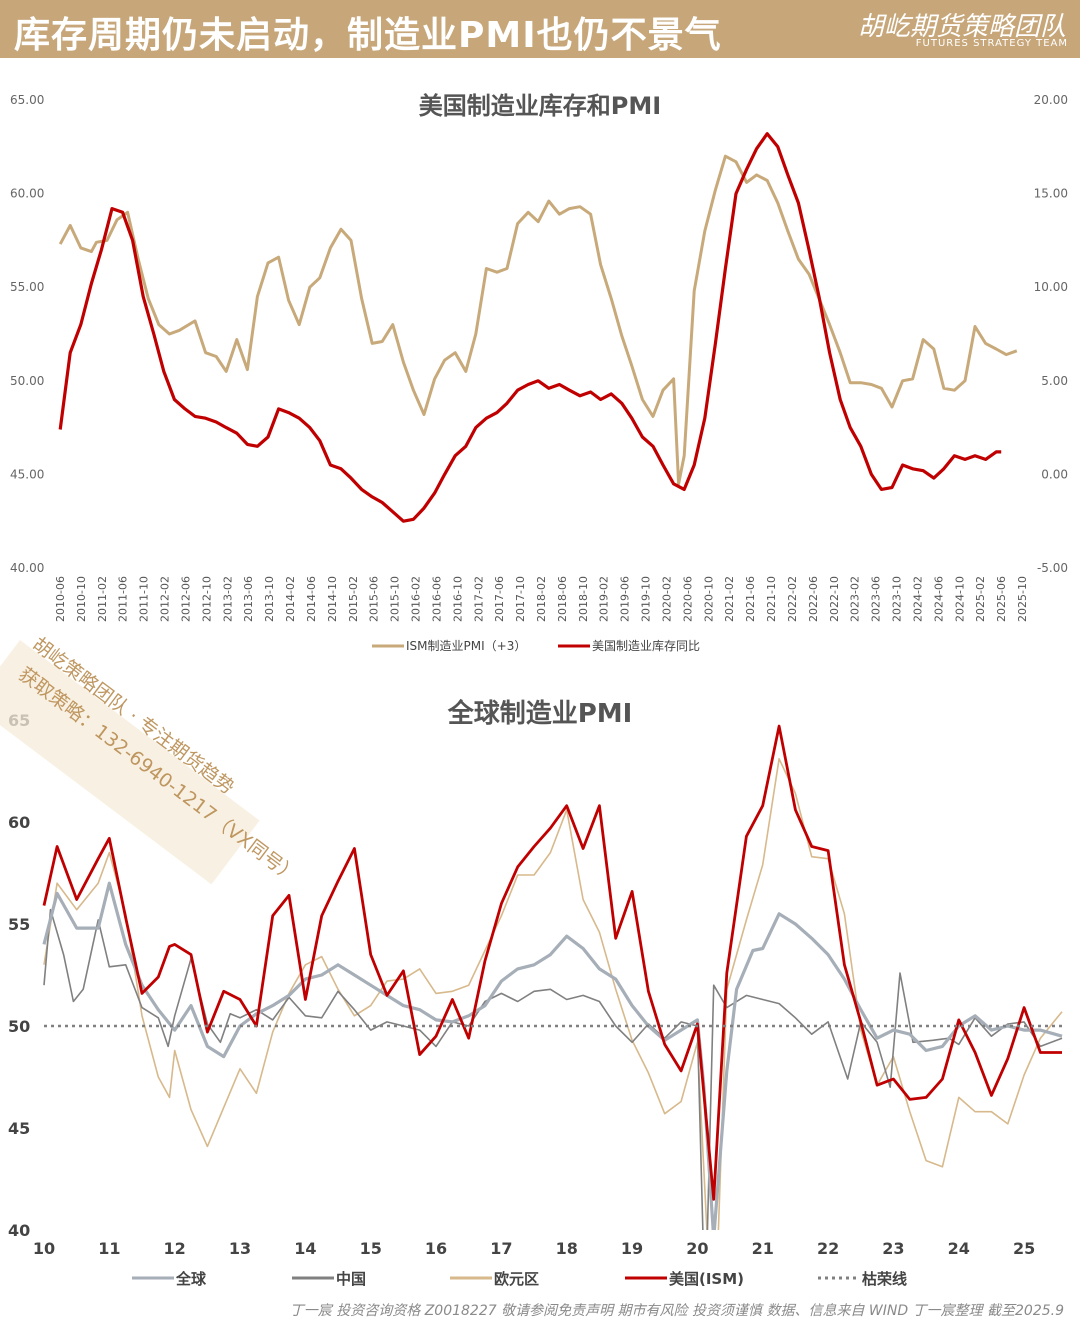 This screenshot has width=1080, height=1324. What do you see at coordinates (44, 1248) in the screenshot?
I see `chart2-xtick: 10` at bounding box center [44, 1248].